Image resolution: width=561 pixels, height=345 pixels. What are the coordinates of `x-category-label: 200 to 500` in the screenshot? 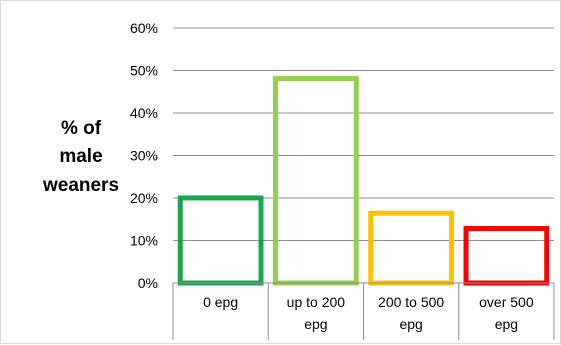 It's located at (411, 302).